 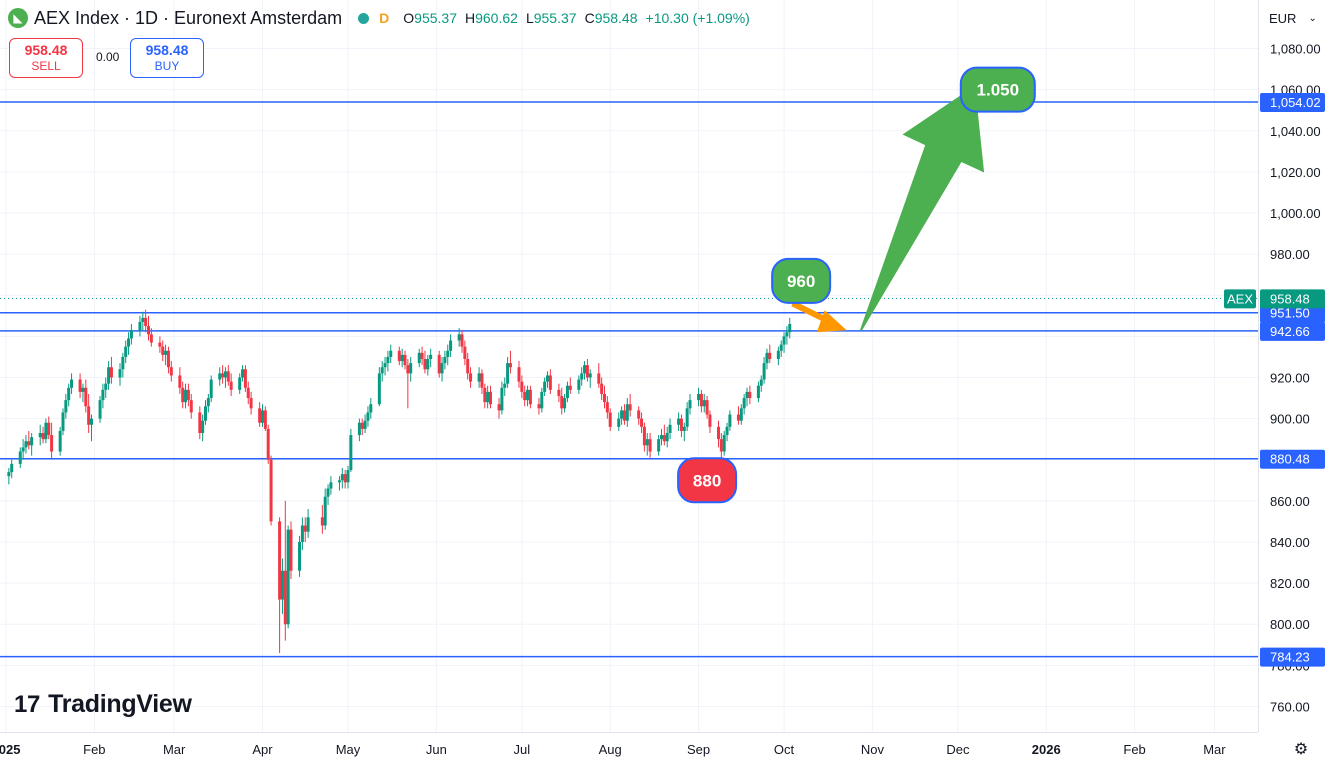 What do you see at coordinates (46, 58) in the screenshot?
I see `sell-button: 958.48 SELL` at bounding box center [46, 58].